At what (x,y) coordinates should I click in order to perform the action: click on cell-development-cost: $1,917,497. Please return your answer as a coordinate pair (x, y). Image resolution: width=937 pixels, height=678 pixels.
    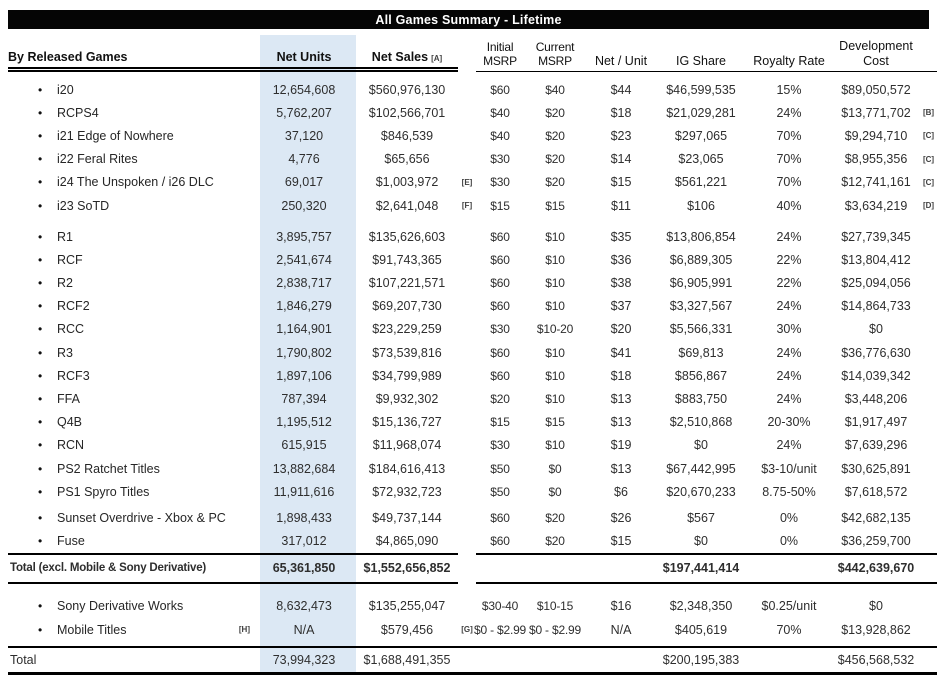
    Looking at the image, I should click on (876, 422).